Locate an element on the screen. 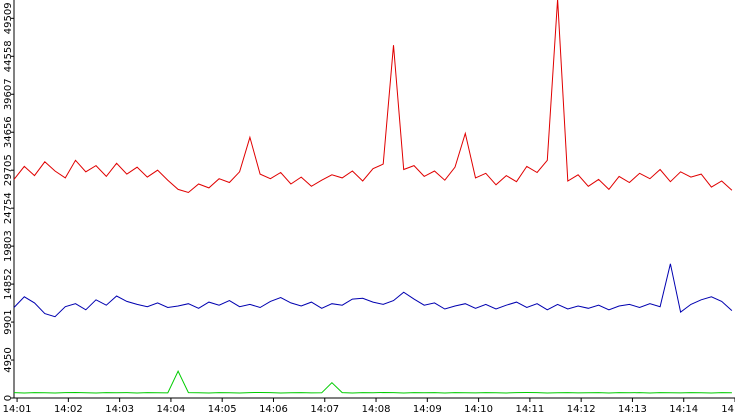 The width and height of the screenshot is (735, 415). x-tick-label: 14:12 is located at coordinates (581, 409).